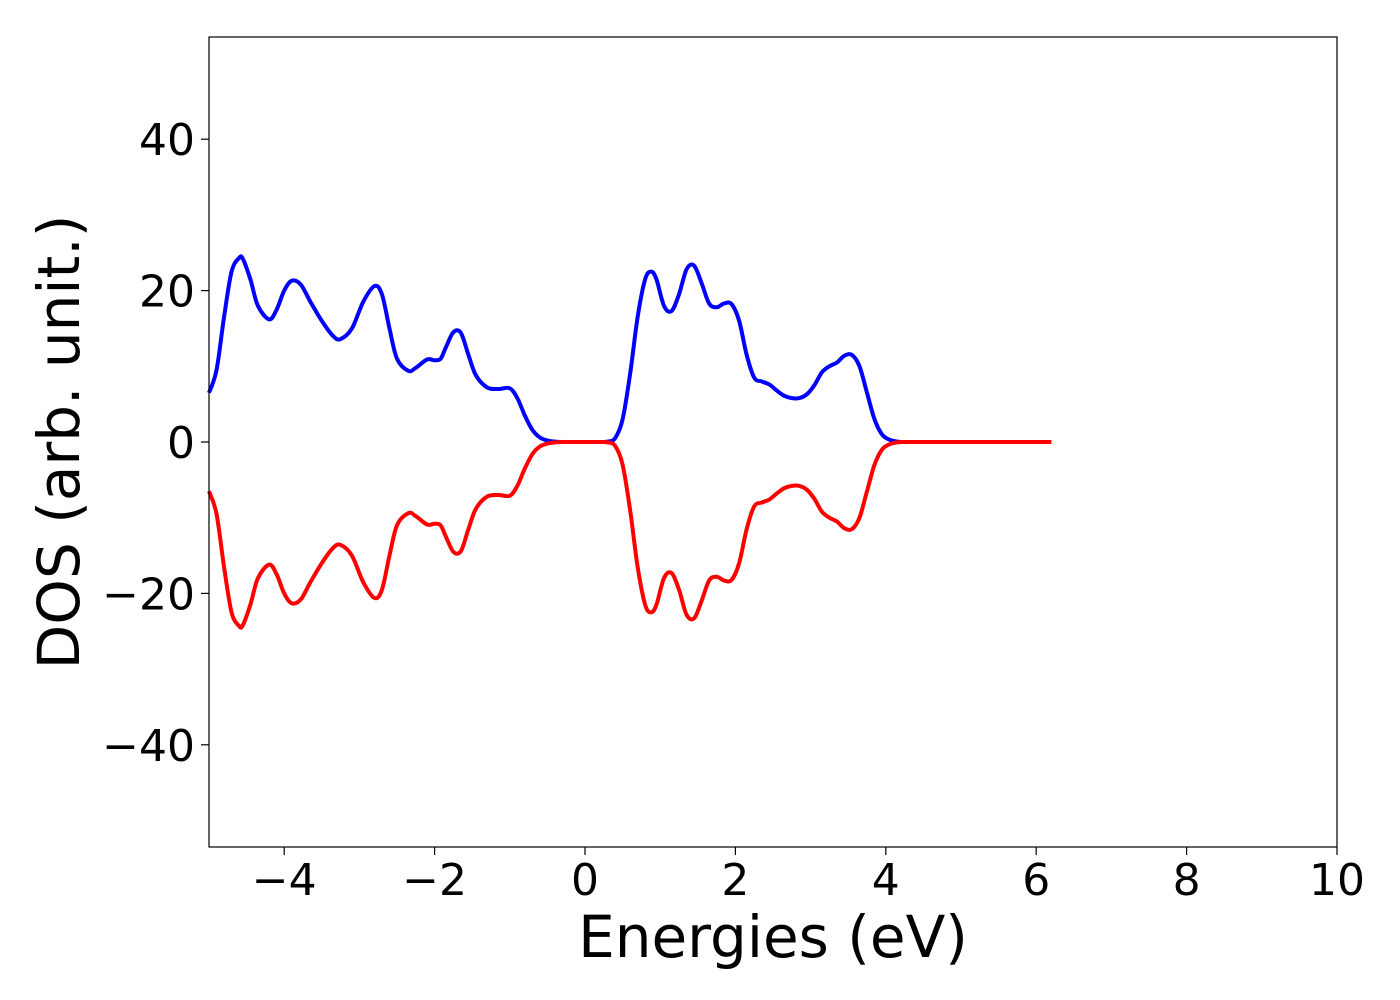 The height and width of the screenshot is (1000, 1400). I want to click on x-tick-label: 8, so click(1187, 880).